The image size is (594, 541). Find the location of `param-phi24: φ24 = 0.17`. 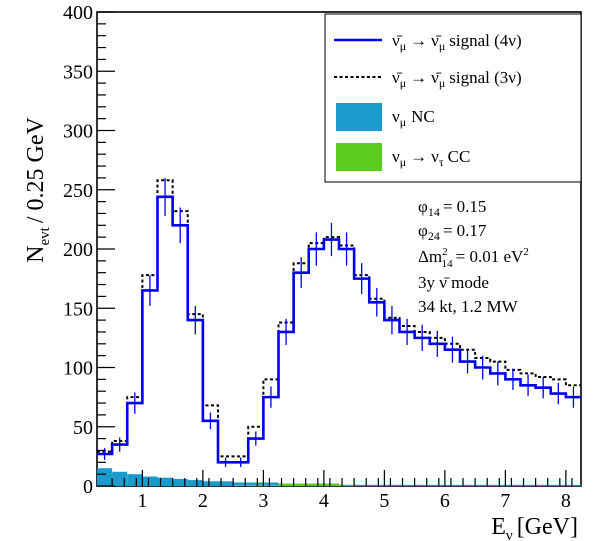

param-phi24: φ24 = 0.17 is located at coordinates (452, 232).